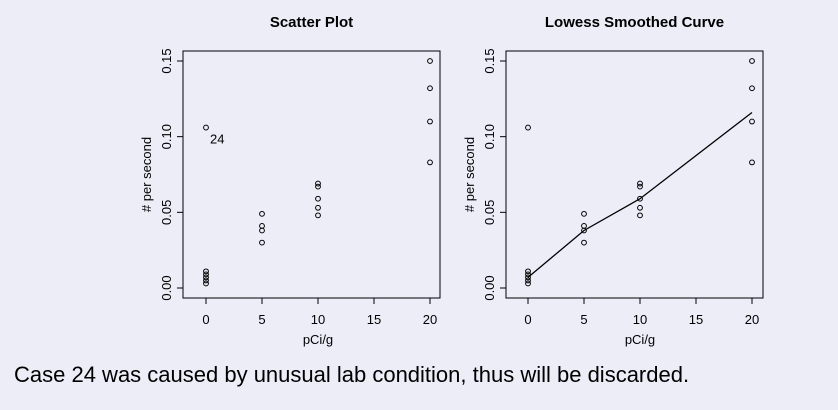 The height and width of the screenshot is (410, 838). I want to click on chart-title: Scatter Plot, so click(311, 22).